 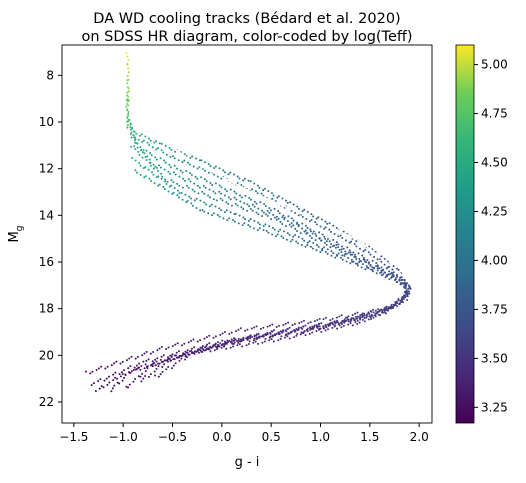 I want to click on y-tick-label: 22, so click(x=46, y=402).